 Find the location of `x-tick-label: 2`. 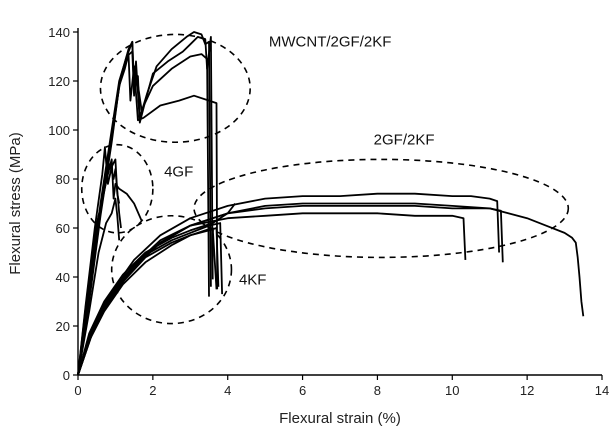

x-tick-label: 2 is located at coordinates (152, 390).